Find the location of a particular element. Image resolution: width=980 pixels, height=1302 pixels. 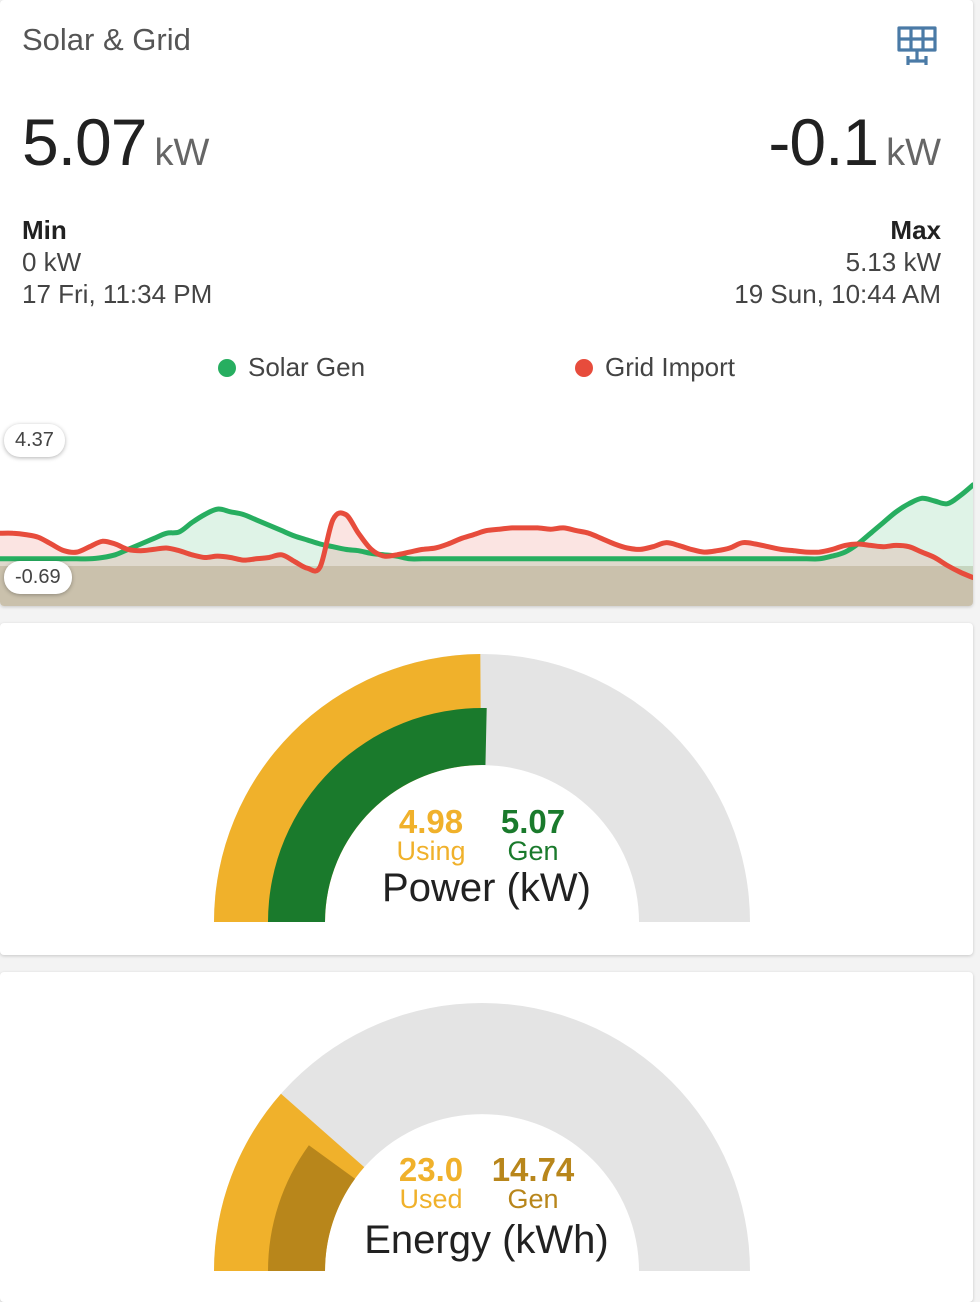

solar-panel-icon is located at coordinates (917, 46).